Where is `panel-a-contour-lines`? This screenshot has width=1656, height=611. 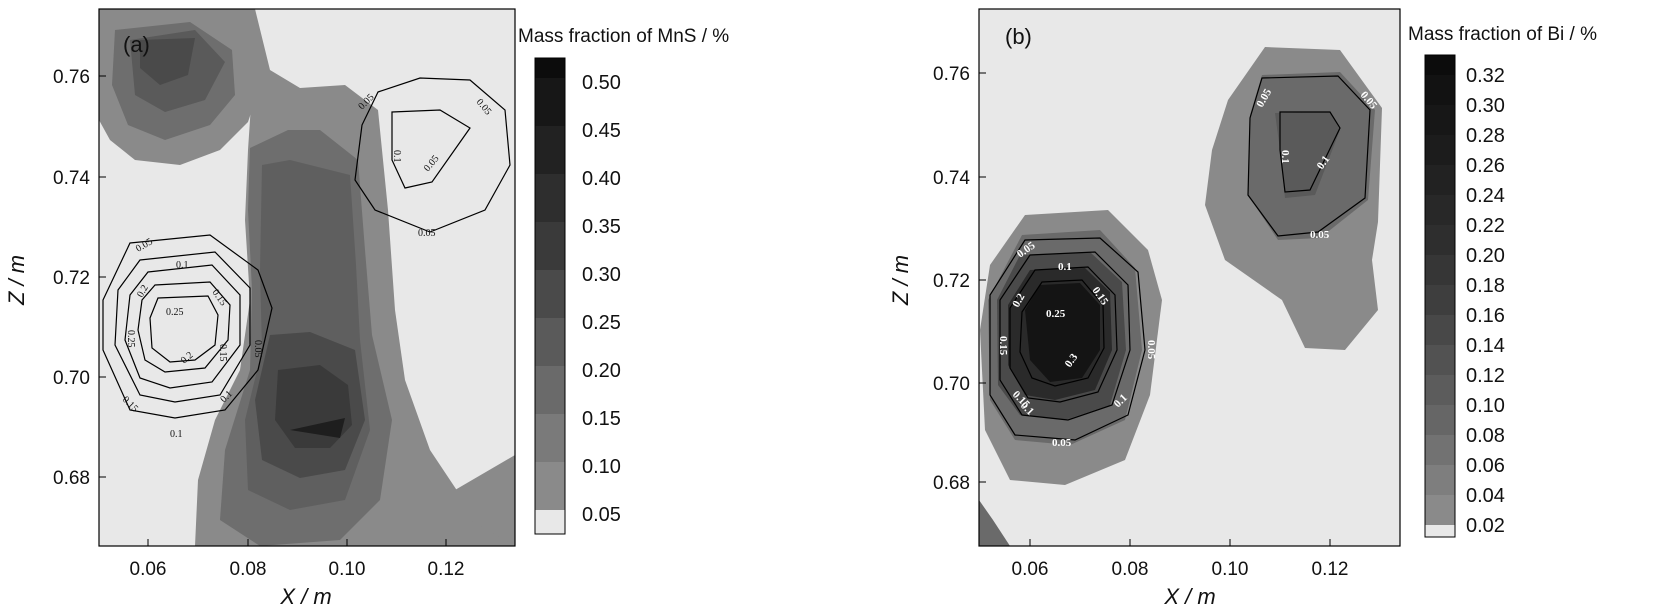
panel-a-contour-lines is located at coordinates (306, 248).